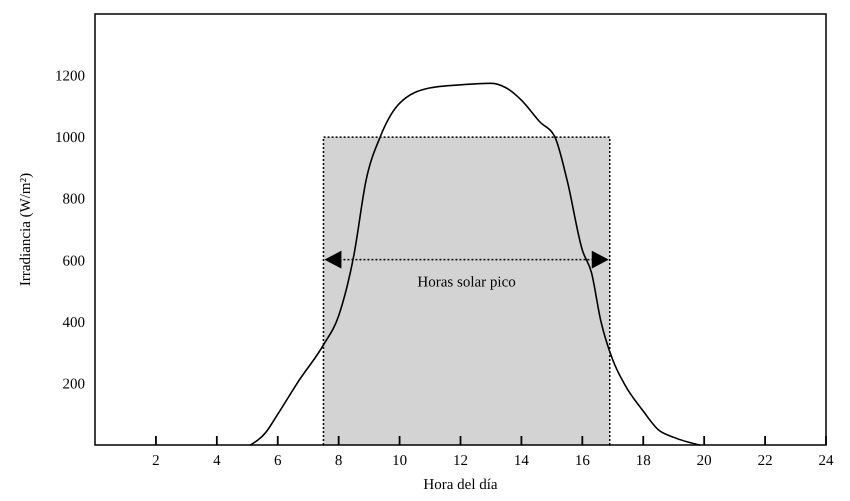 This screenshot has width=850, height=501. I want to click on x-tick-label: 4, so click(217, 461).